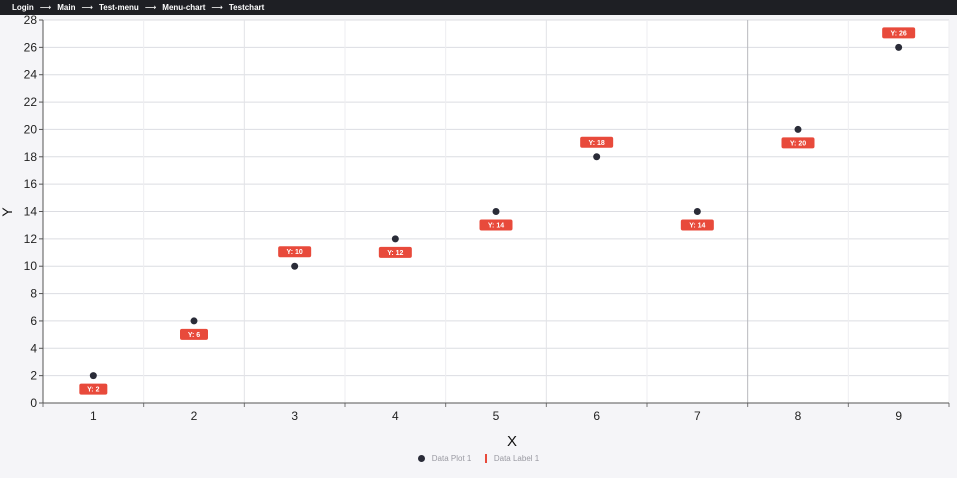  I want to click on x-tick-label: 7, so click(697, 416).